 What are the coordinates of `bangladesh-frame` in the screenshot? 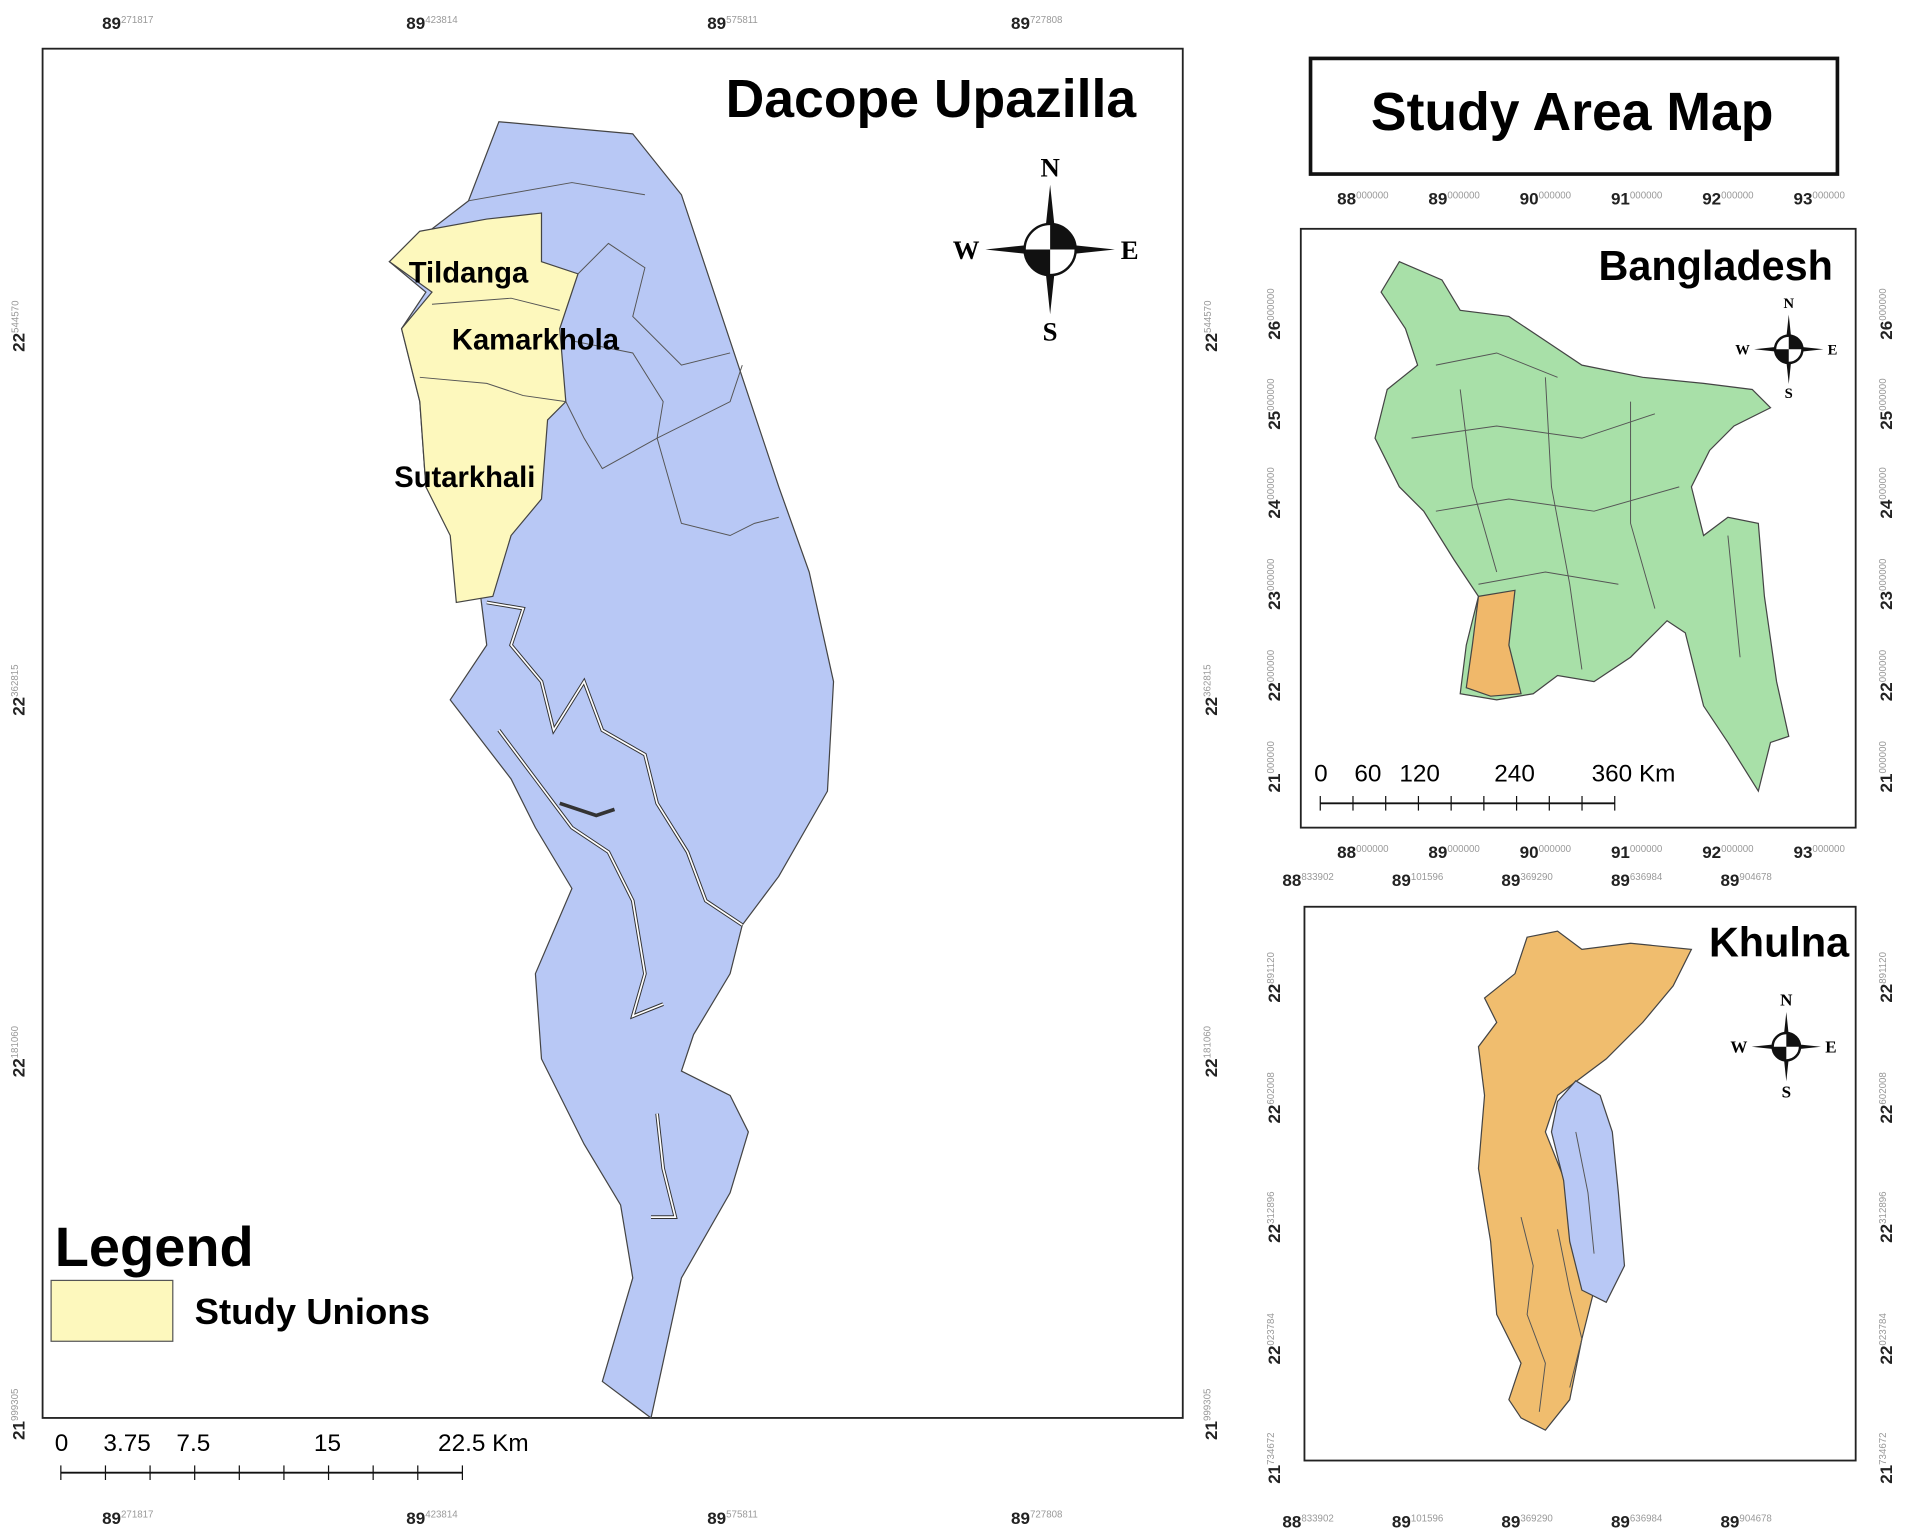 It's located at (1578, 528).